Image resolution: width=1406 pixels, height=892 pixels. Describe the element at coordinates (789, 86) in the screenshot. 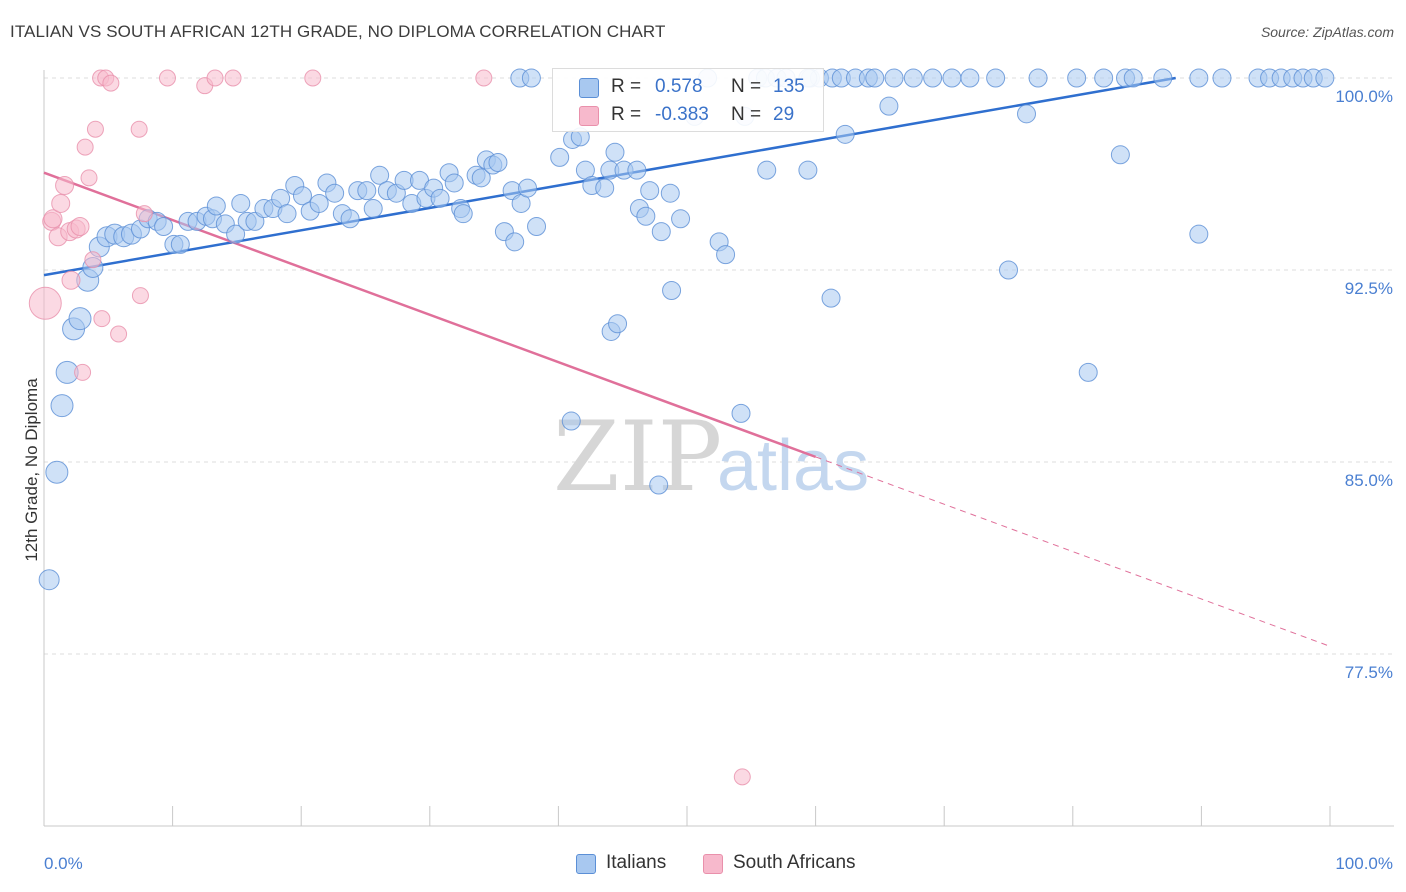

I see `legend-n-value: 135` at that location.